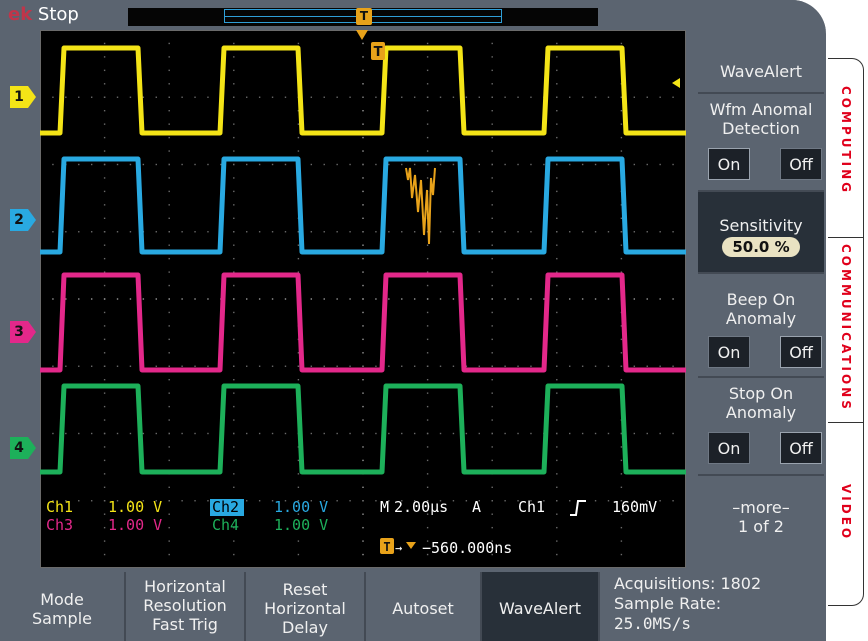 Image resolution: width=868 pixels, height=641 pixels. What do you see at coordinates (306, 606) in the screenshot?
I see `reset-horizontal-delay-button: Reset Horizontal Delay` at bounding box center [306, 606].